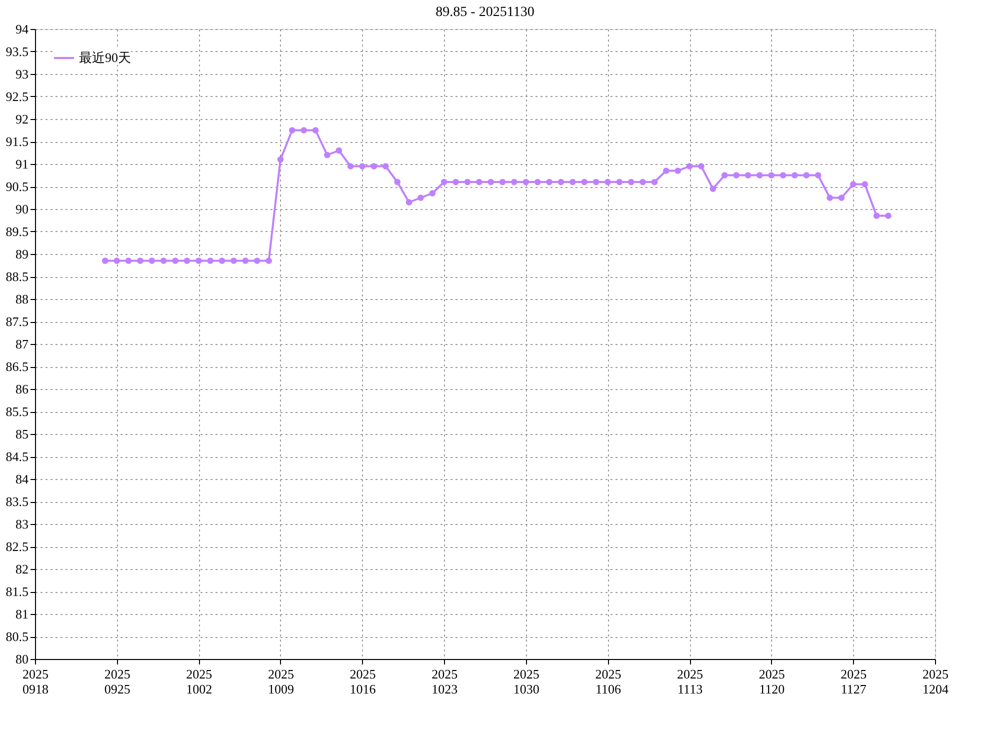 Image resolution: width=1000 pixels, height=750 pixels. What do you see at coordinates (935, 681) in the screenshot?
I see `x-tick-label: 2025 1204` at bounding box center [935, 681].